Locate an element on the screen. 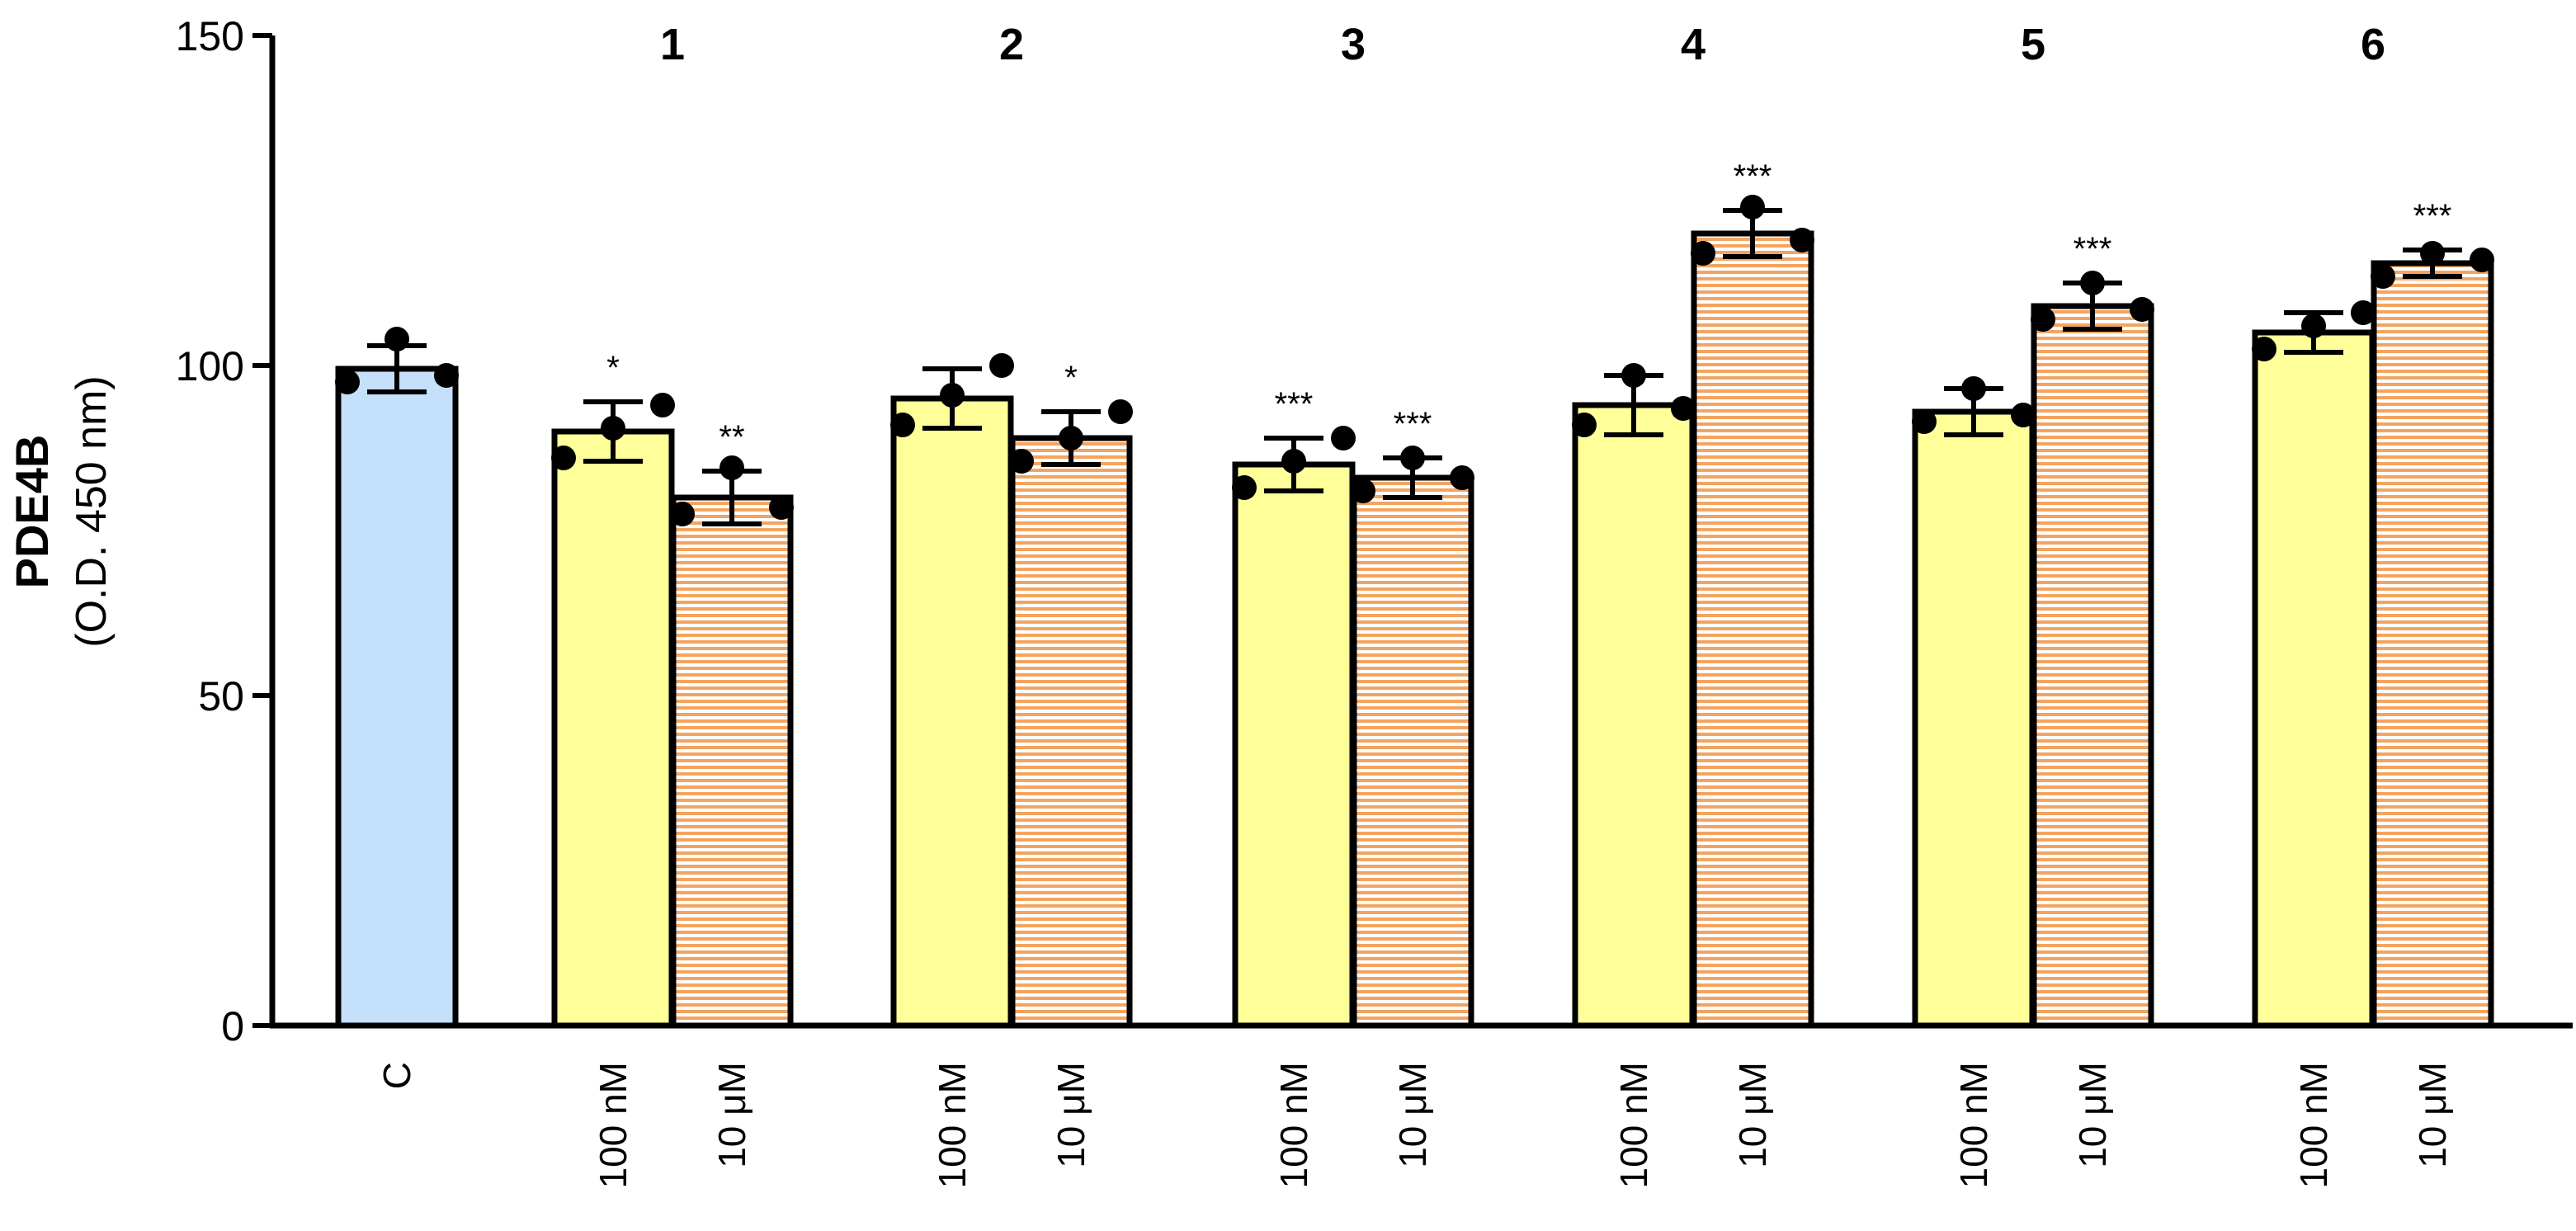 This screenshot has height=1231, width=2576. y-tick-label: 0 is located at coordinates (232, 1026).